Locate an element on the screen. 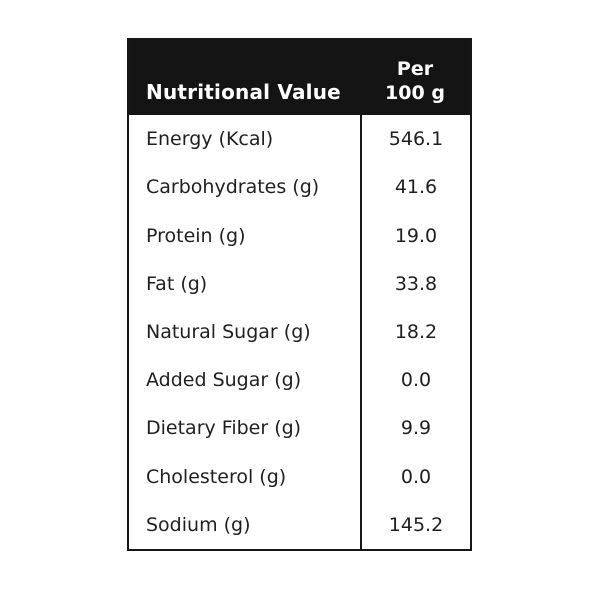 The width and height of the screenshot is (600, 600). table-row: Sodium (g) 145.2 is located at coordinates (299, 524).